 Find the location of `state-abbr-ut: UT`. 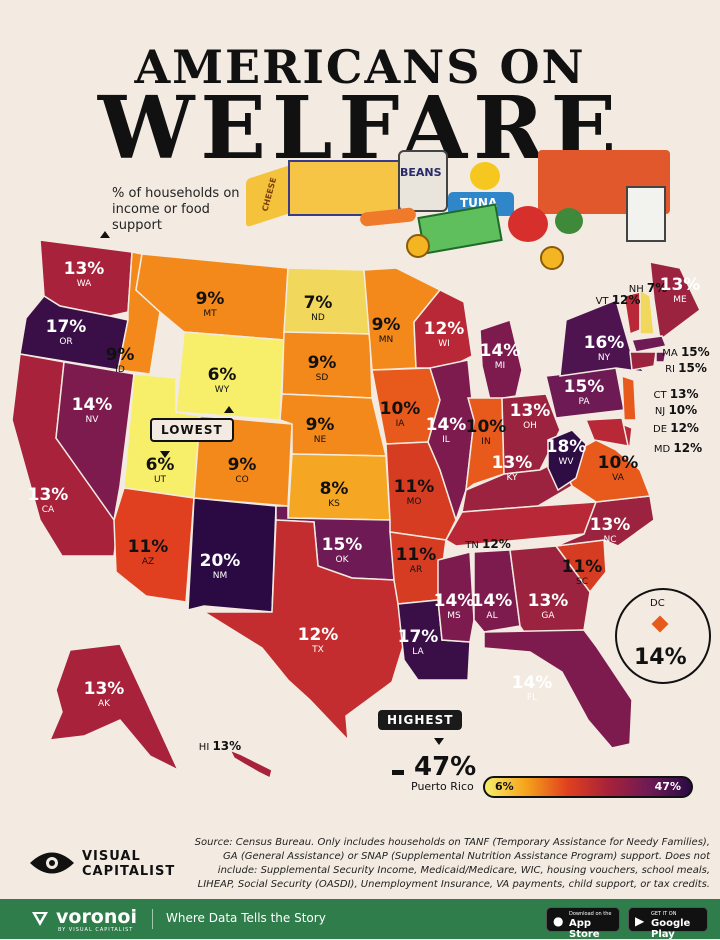

state-abbr-ut: UT is located at coordinates (160, 480).